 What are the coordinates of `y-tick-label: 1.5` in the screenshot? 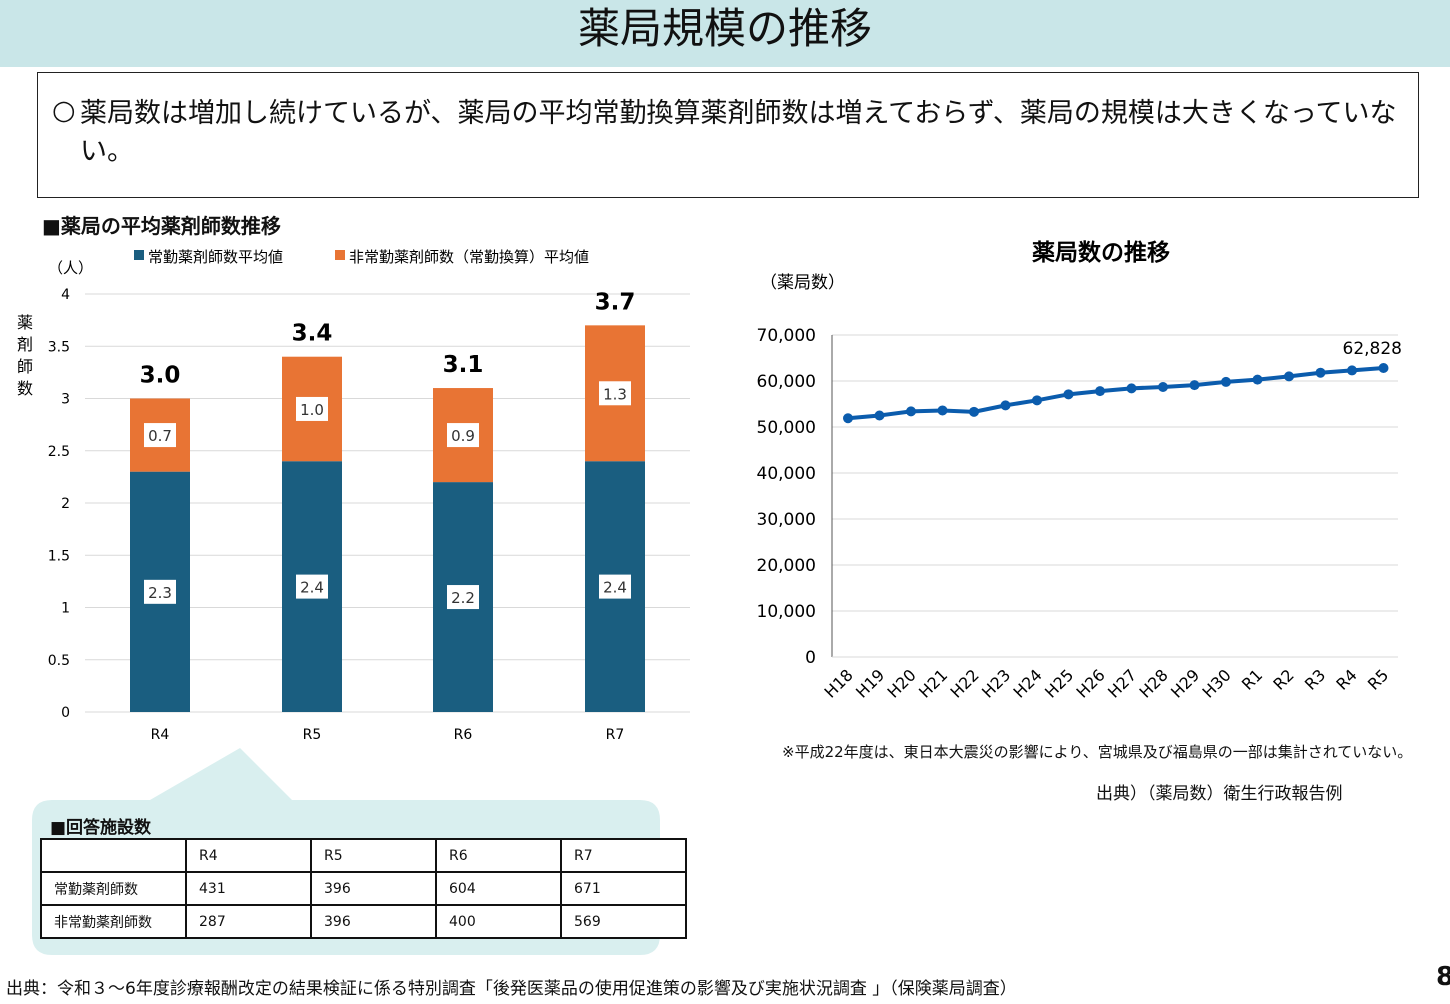 It's located at (59, 556).